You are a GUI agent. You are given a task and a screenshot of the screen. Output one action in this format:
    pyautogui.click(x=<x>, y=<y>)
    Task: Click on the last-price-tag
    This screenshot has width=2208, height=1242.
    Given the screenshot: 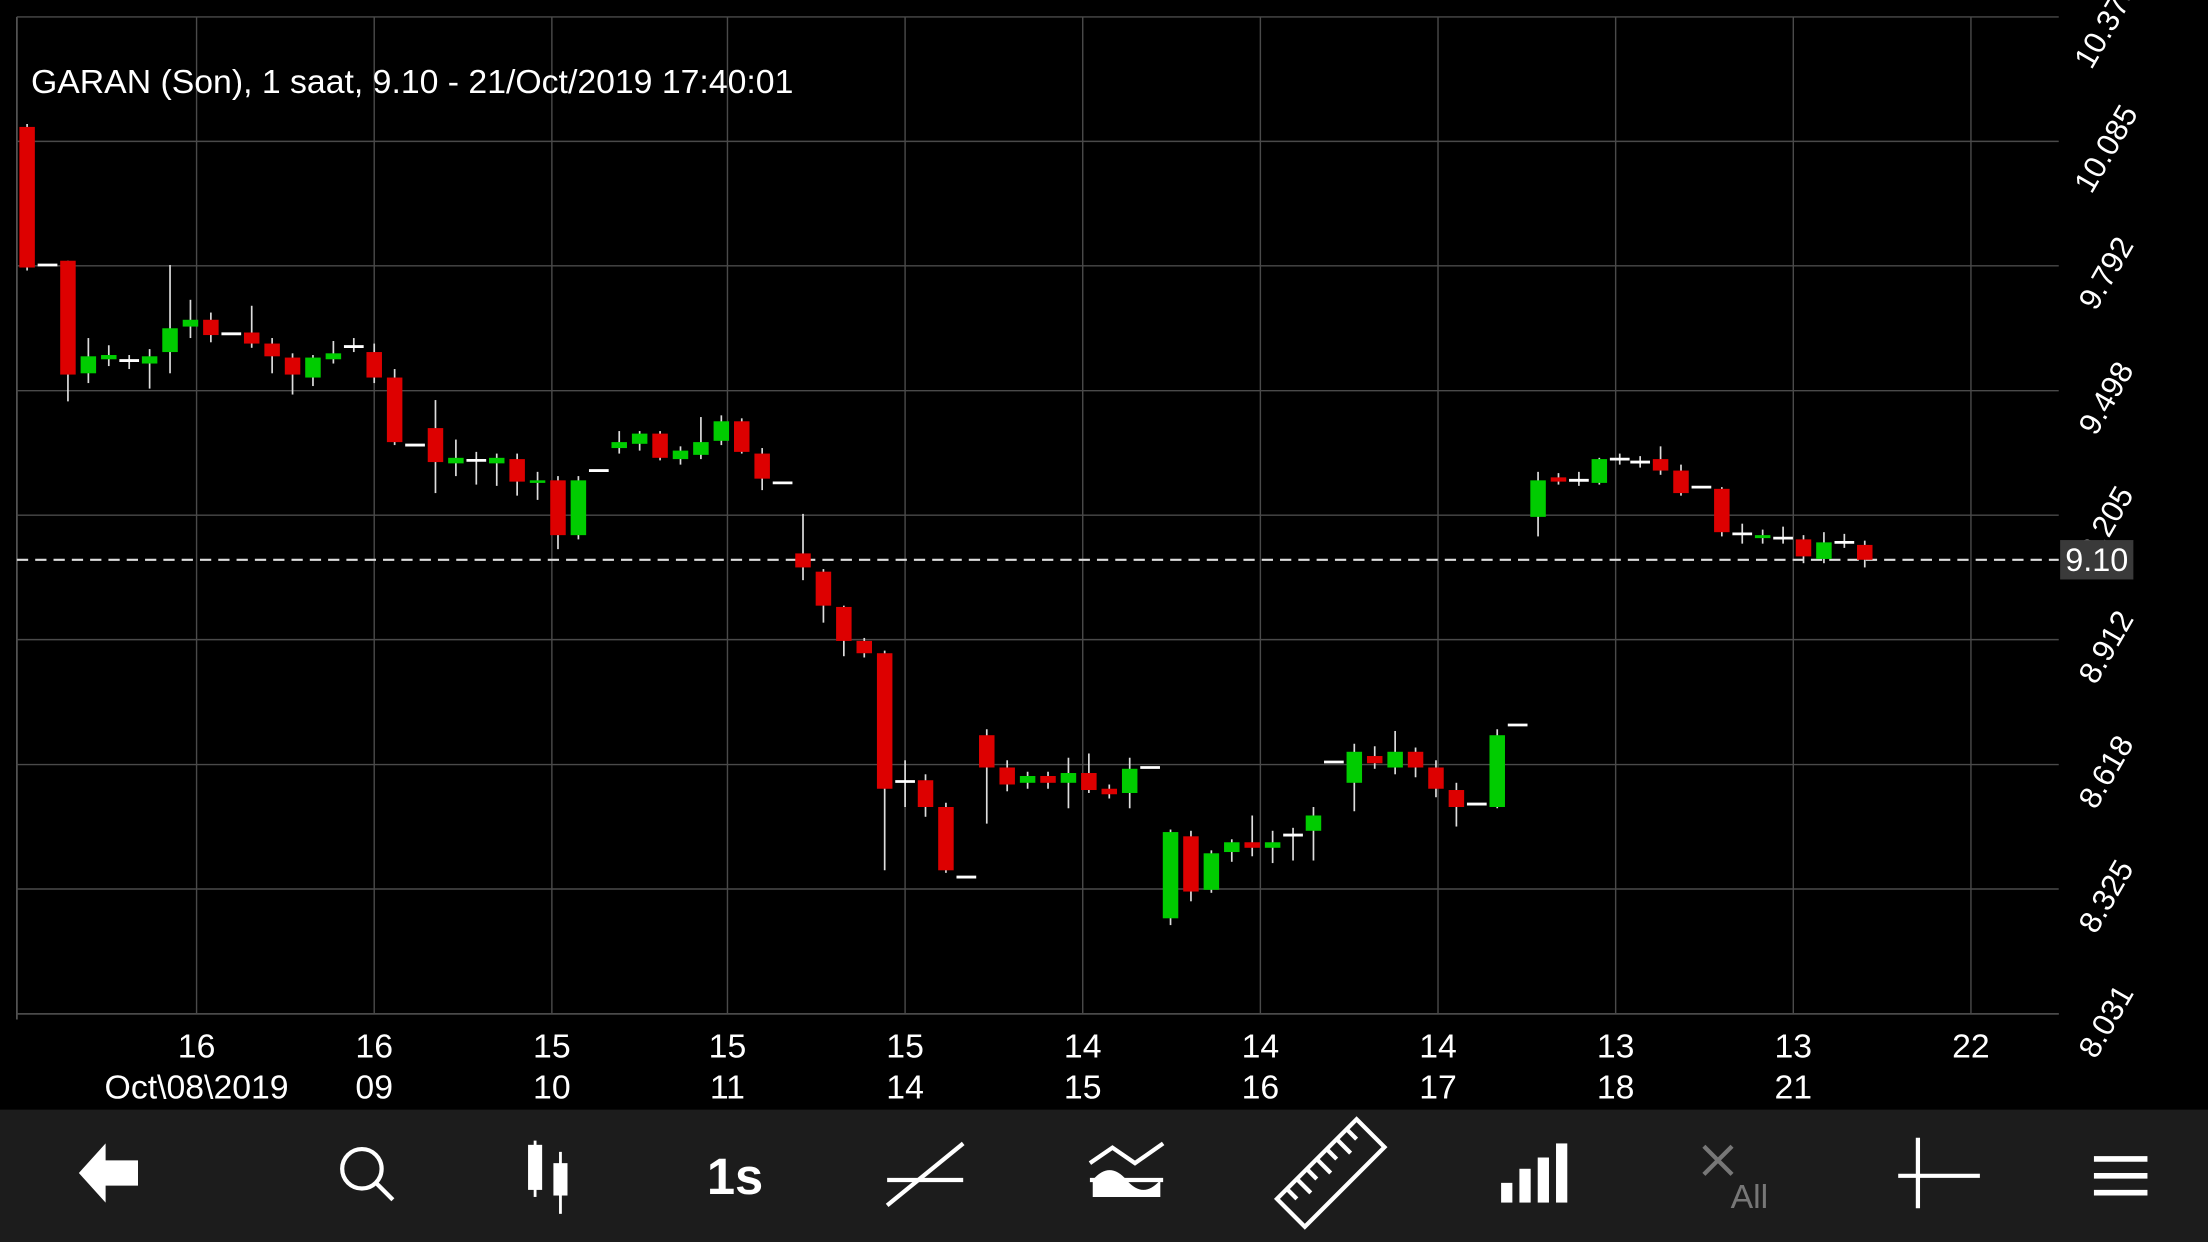 What is the action you would take?
    pyautogui.click(x=2097, y=560)
    